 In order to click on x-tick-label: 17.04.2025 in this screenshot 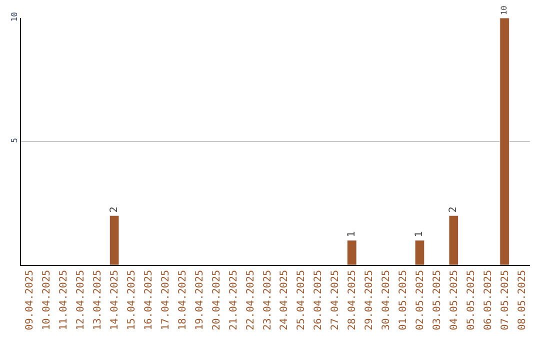, I will do `click(166, 300)`.